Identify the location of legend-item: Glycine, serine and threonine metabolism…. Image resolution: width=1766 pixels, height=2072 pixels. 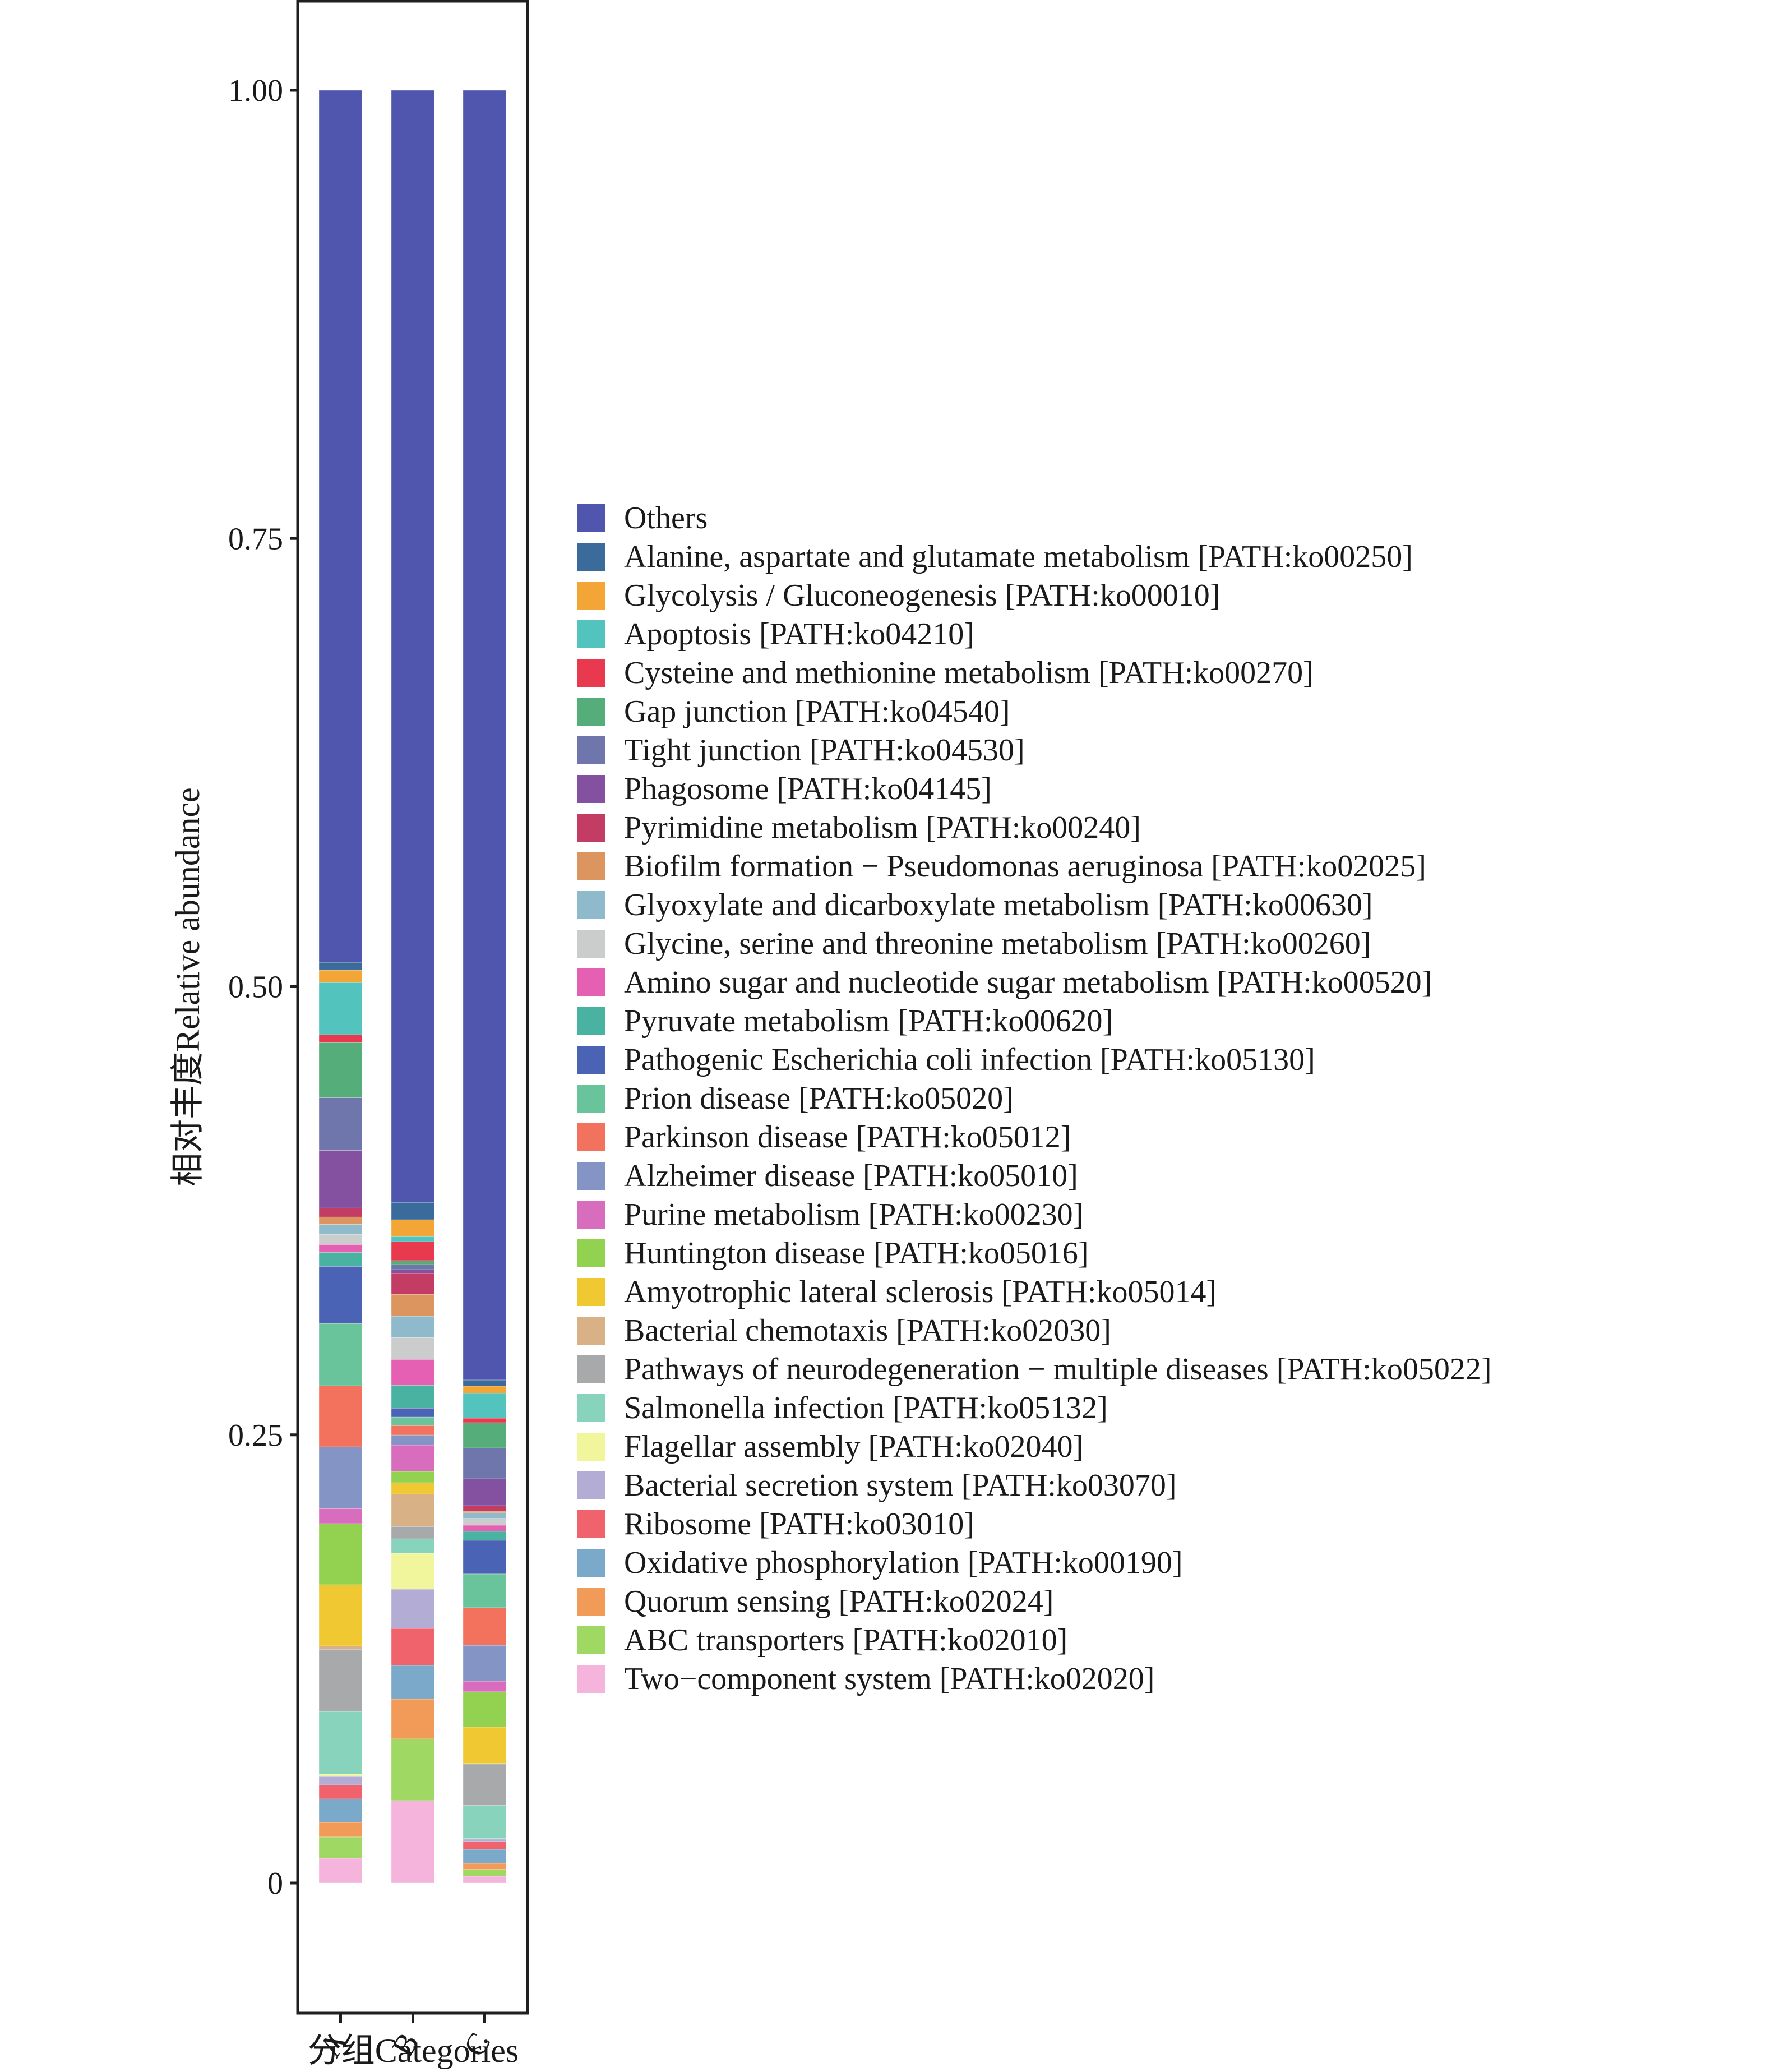
(974, 943).